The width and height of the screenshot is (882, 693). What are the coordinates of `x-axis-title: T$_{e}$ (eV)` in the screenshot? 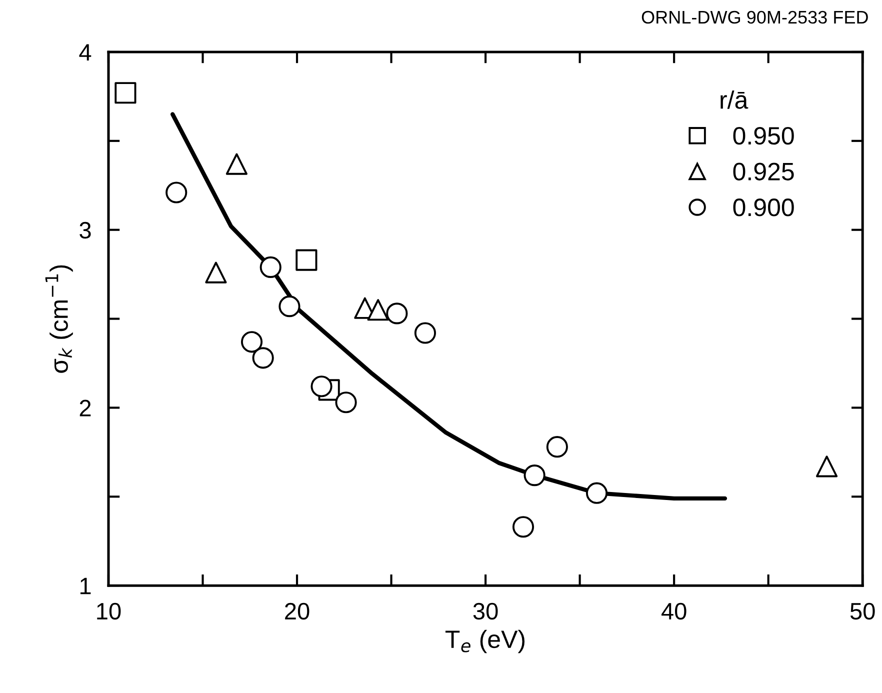 It's located at (484, 642).